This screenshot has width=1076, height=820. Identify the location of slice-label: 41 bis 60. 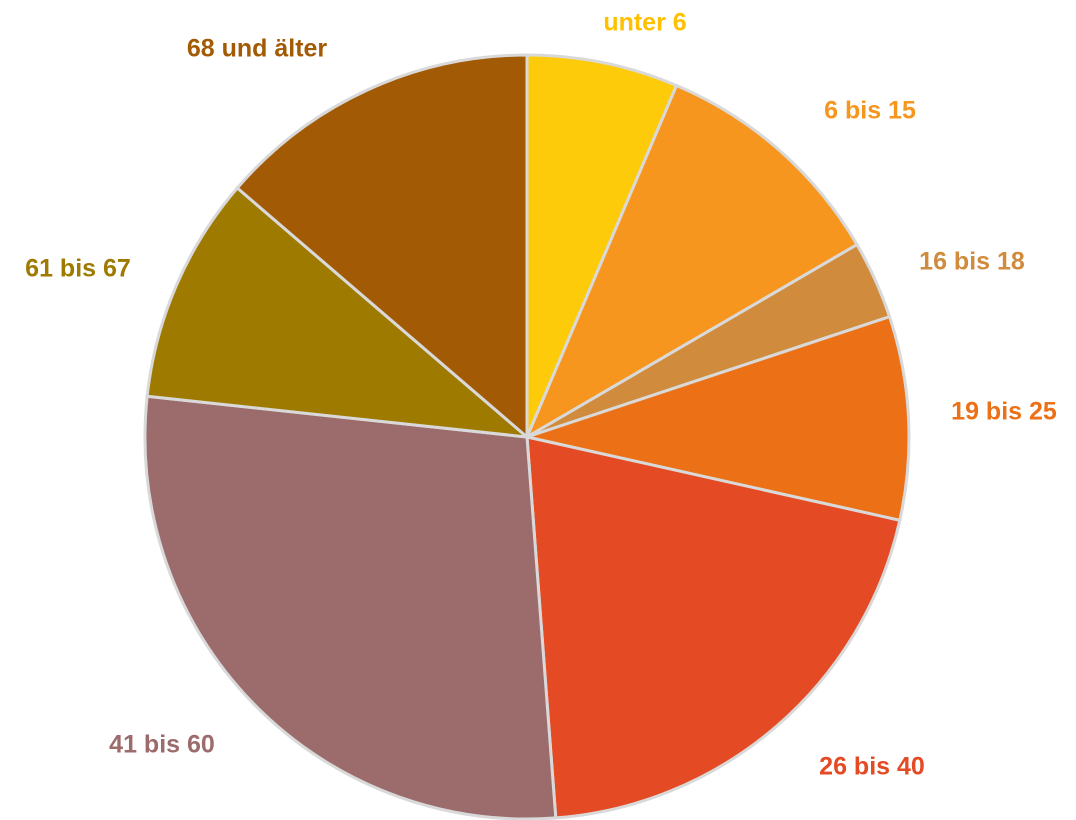
(162, 745).